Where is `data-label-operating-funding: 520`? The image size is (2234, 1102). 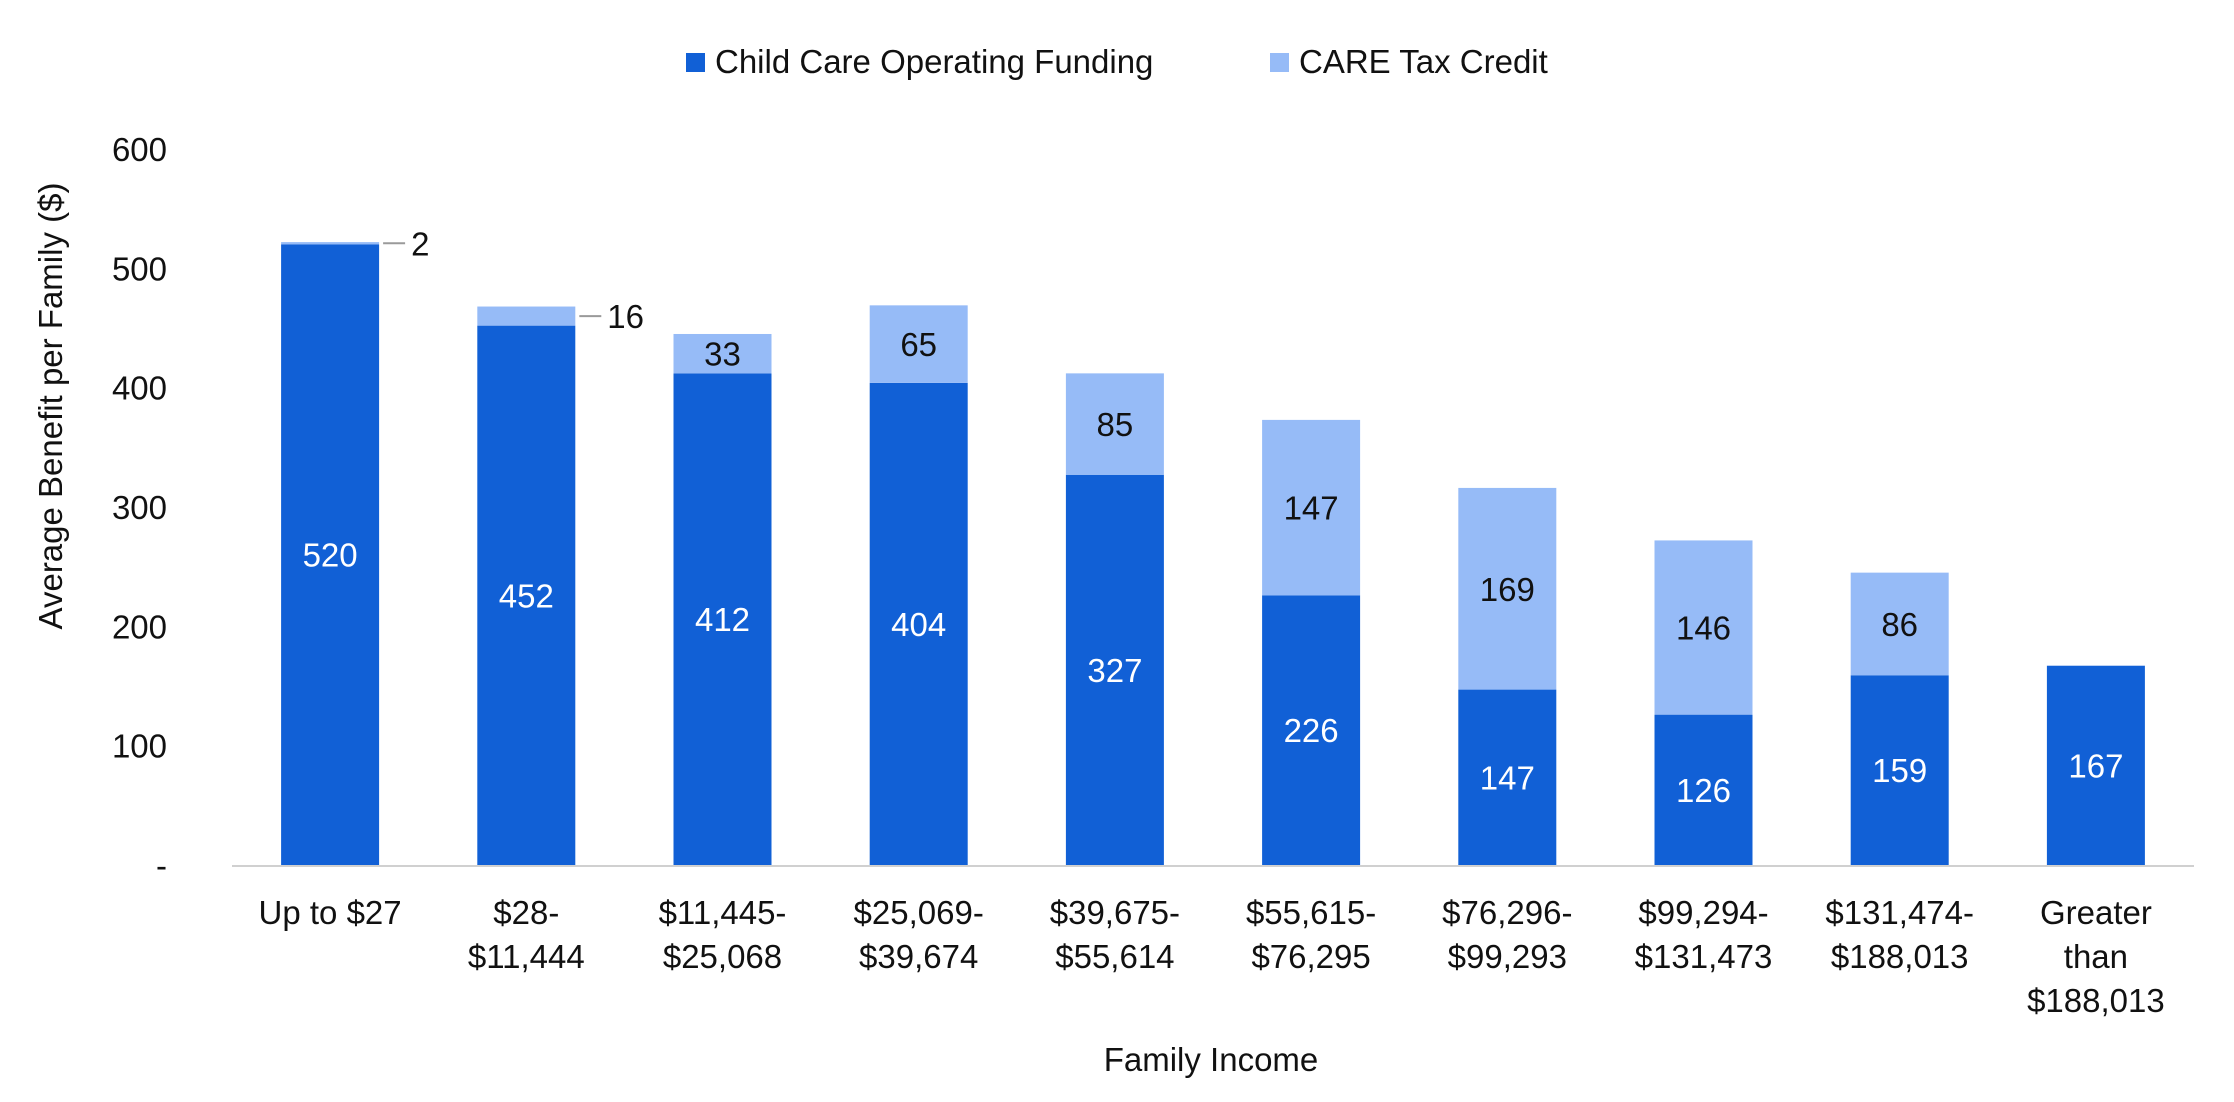 data-label-operating-funding: 520 is located at coordinates (330, 555).